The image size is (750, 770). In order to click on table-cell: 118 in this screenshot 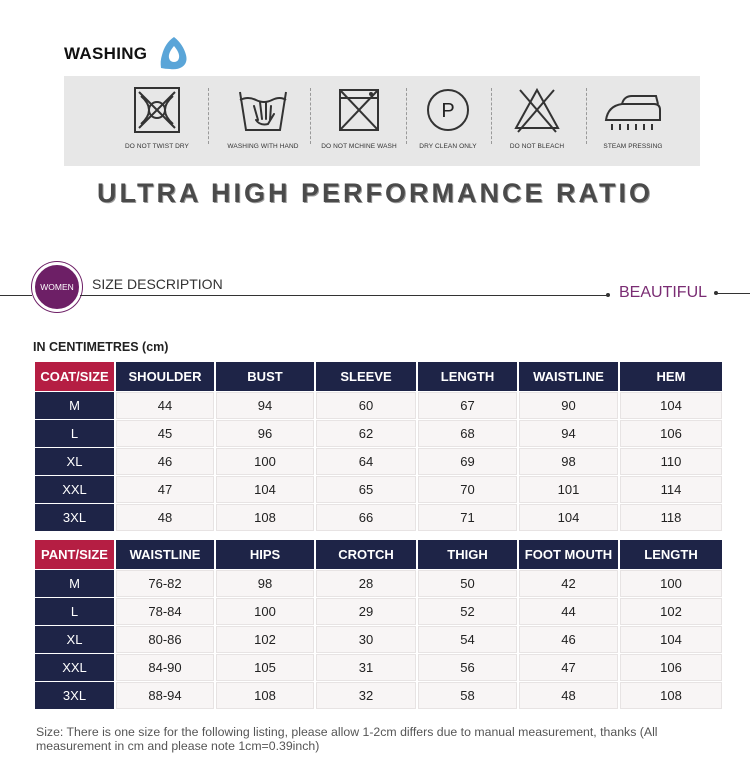, I will do `click(671, 517)`.